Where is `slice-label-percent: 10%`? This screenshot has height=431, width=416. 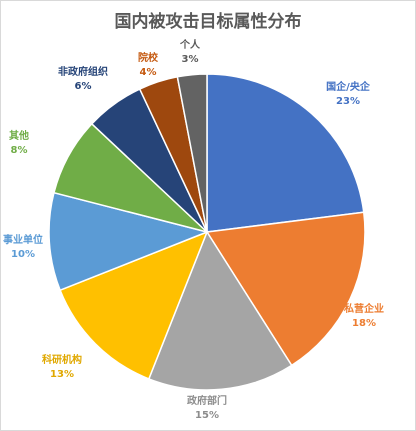
slice-label-percent: 10% is located at coordinates (23, 254).